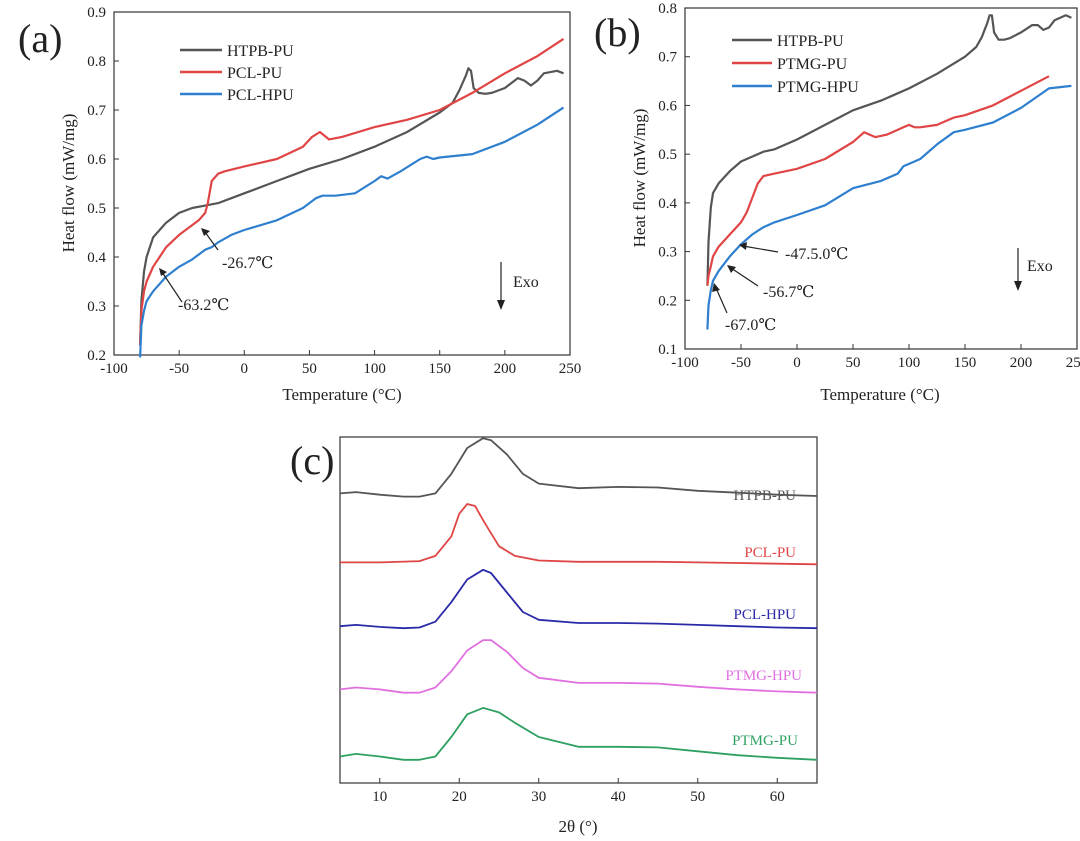  What do you see at coordinates (538, 797) in the screenshot?
I see `x-tick-label: 30` at bounding box center [538, 797].